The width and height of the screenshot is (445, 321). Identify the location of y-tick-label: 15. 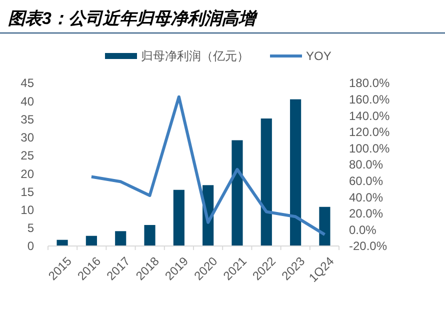
(27, 191).